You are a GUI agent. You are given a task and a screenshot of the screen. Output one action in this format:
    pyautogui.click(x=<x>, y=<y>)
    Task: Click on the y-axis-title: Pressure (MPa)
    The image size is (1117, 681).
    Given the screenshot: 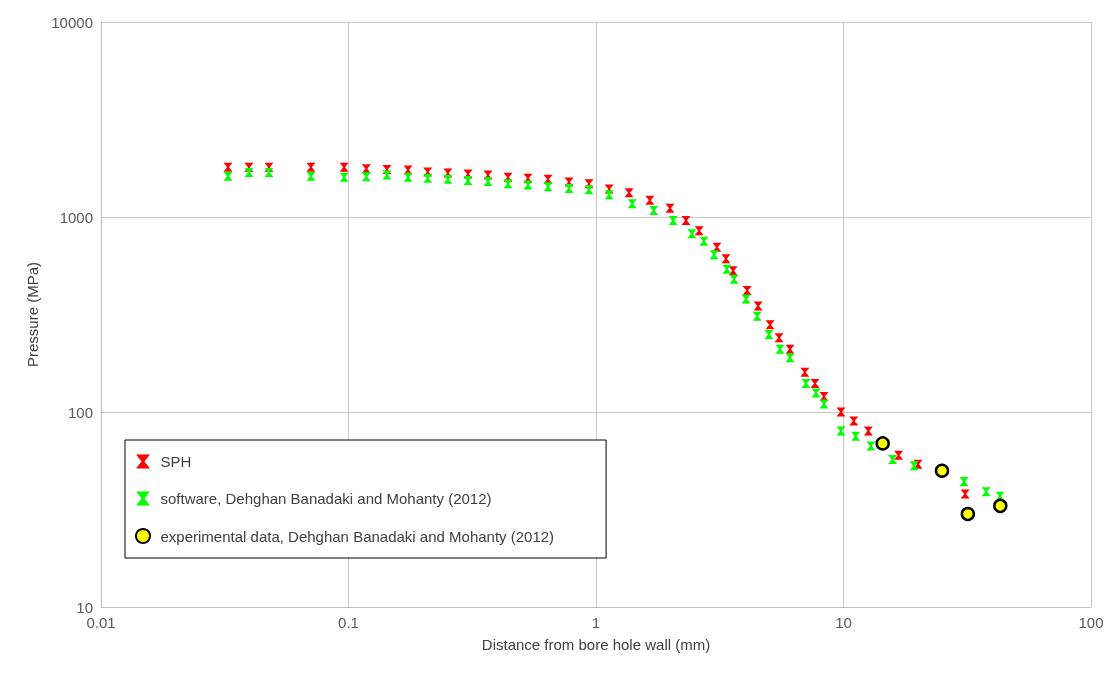 What is the action you would take?
    pyautogui.click(x=33, y=314)
    